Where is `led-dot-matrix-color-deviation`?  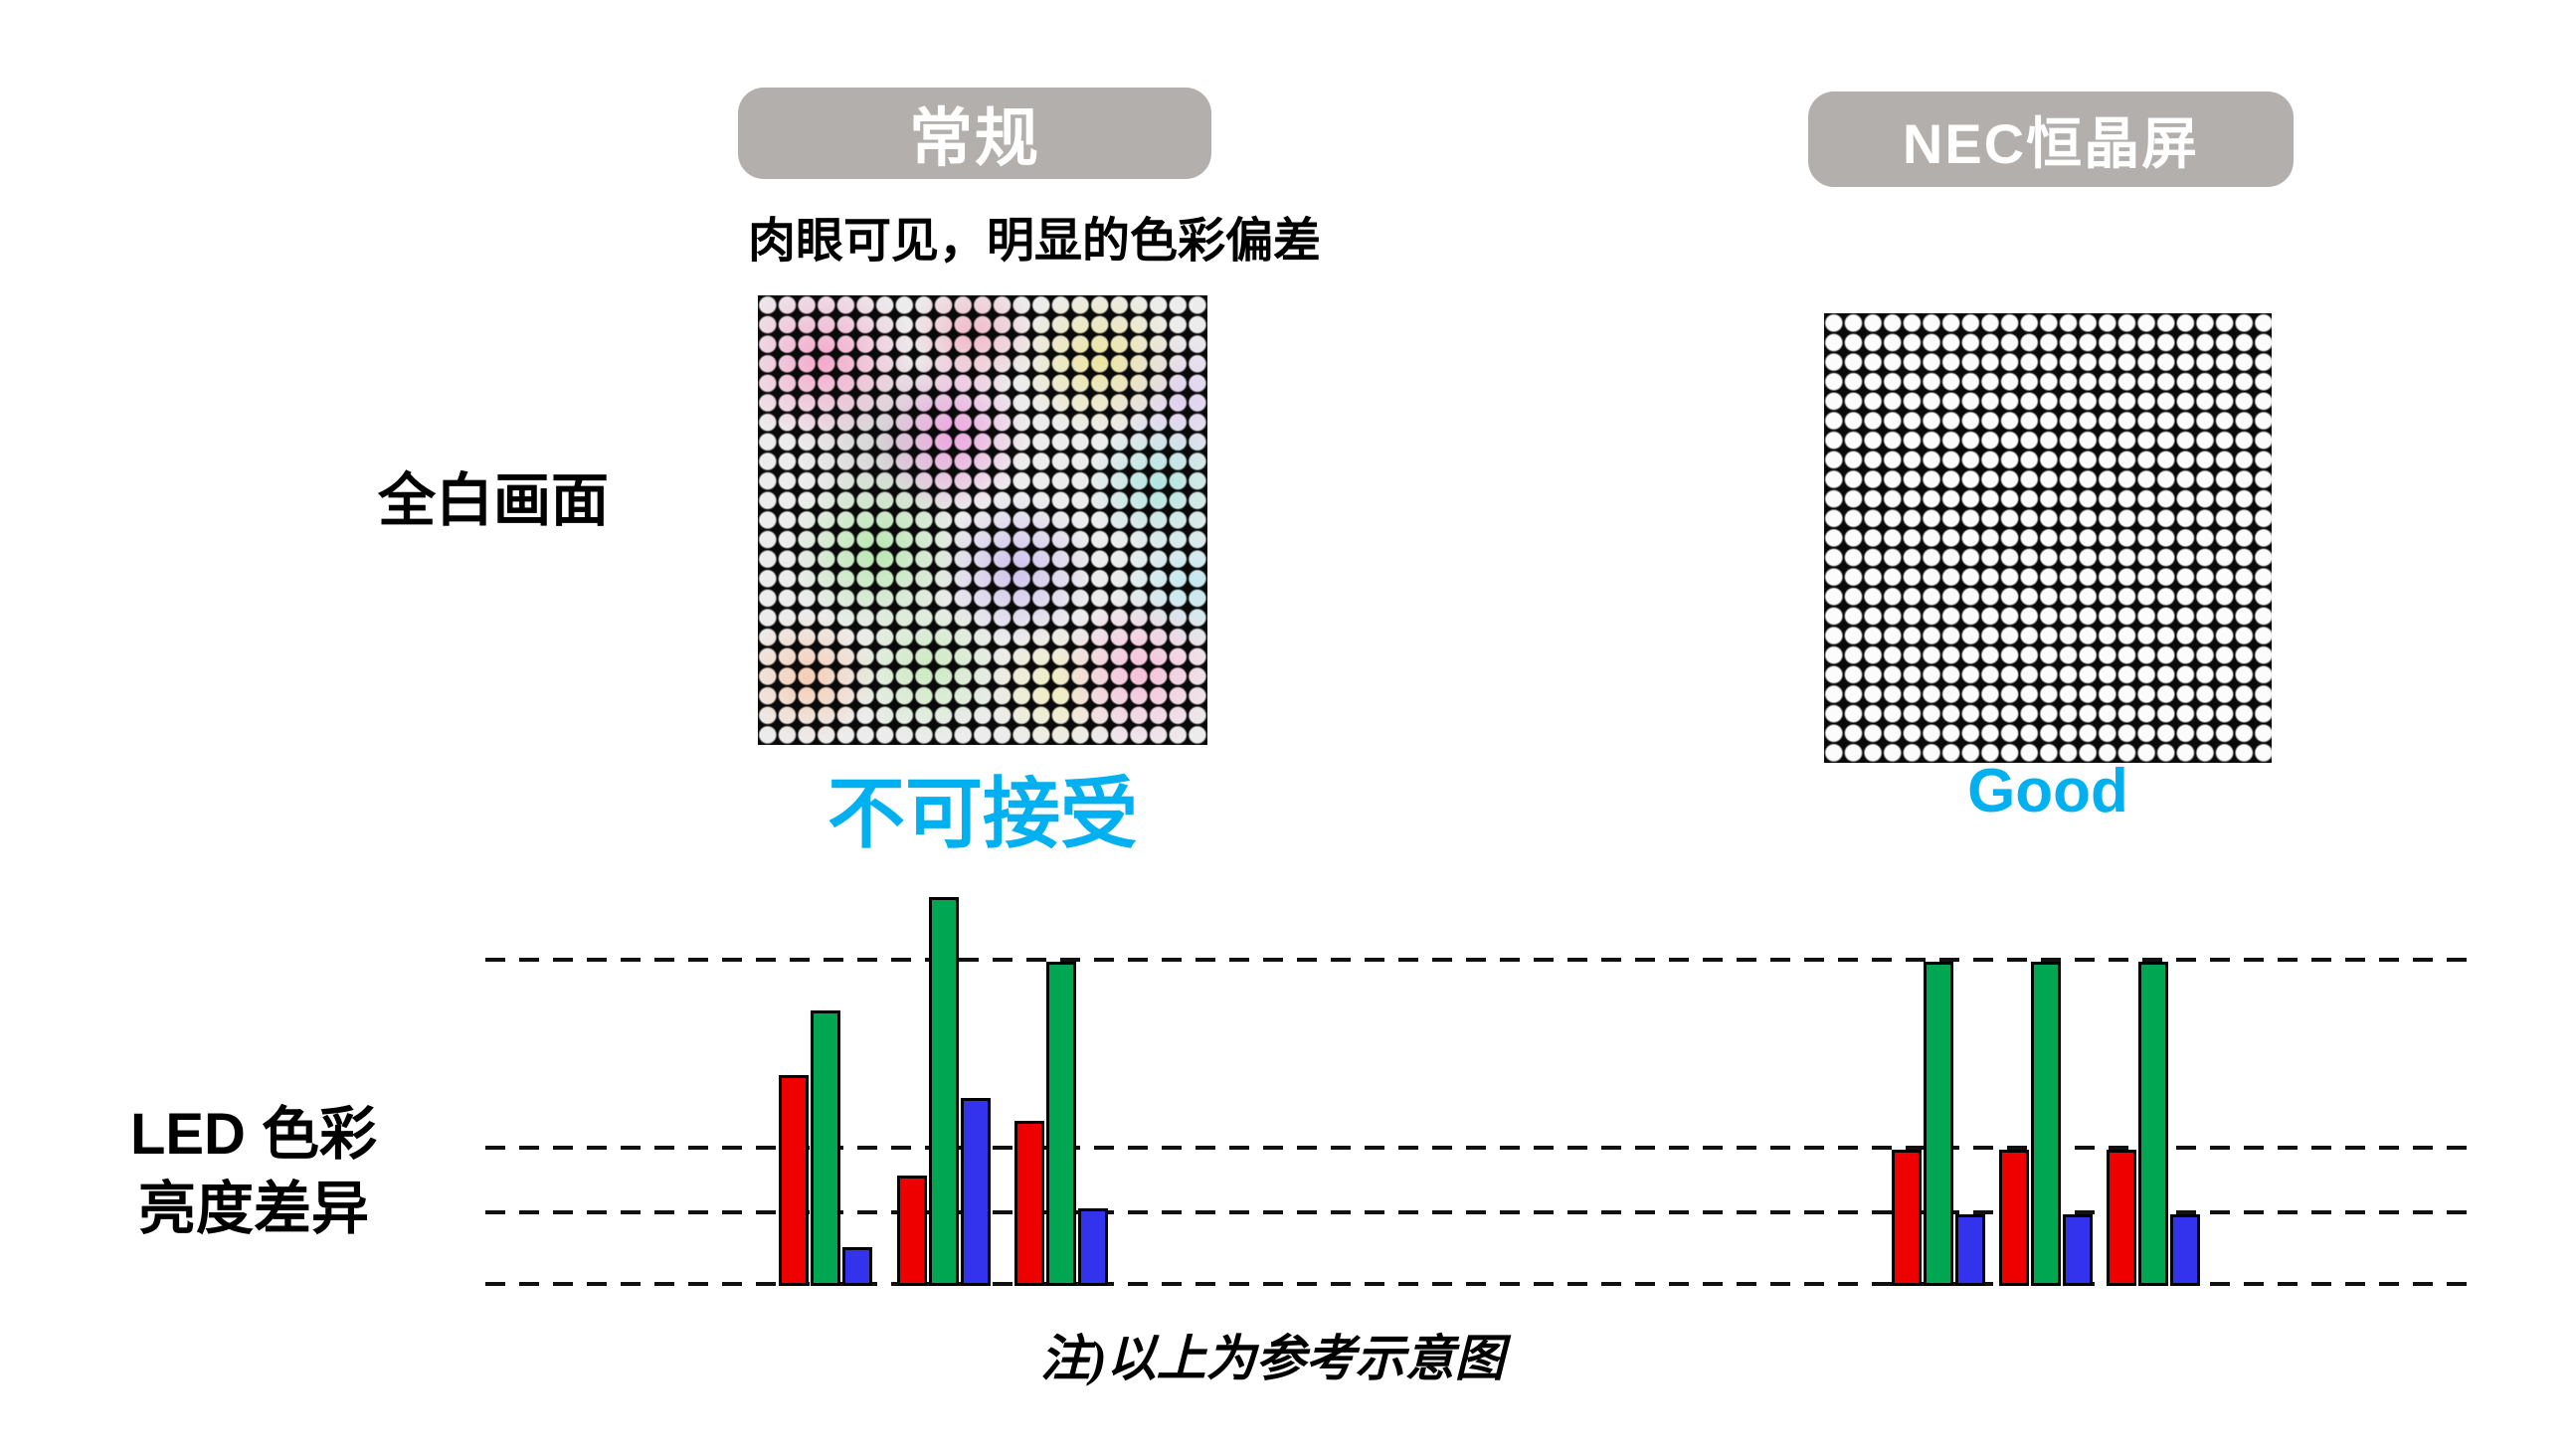 led-dot-matrix-color-deviation is located at coordinates (982, 520).